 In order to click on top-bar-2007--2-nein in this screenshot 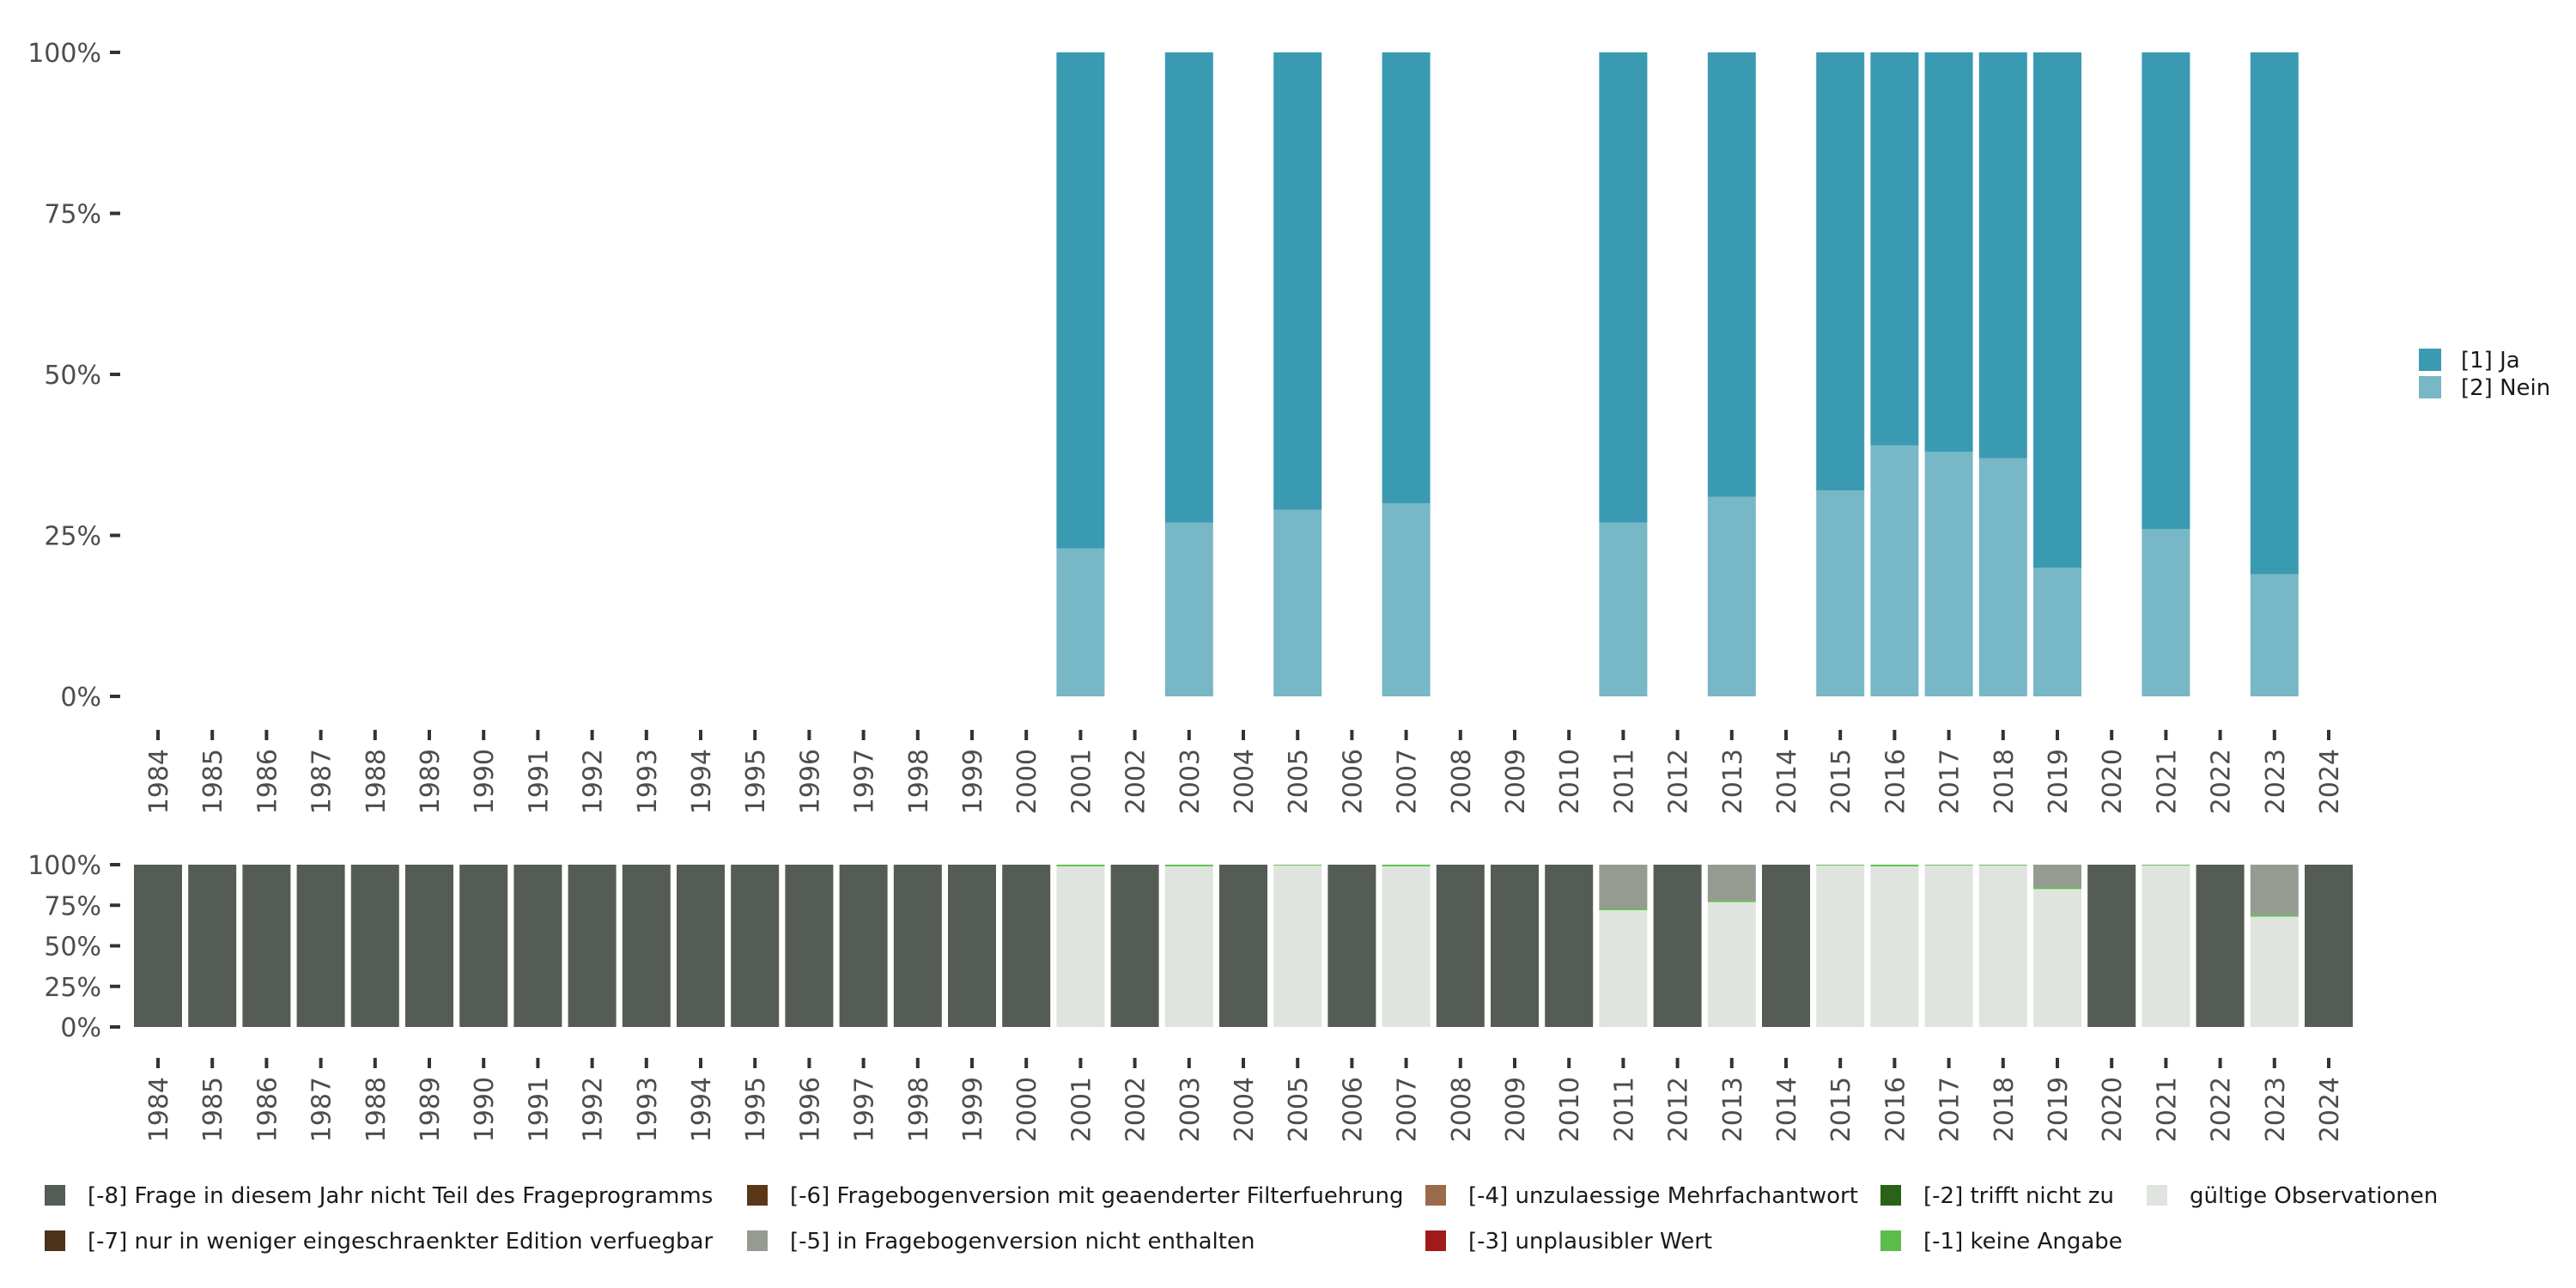, I will do `click(1407, 599)`.